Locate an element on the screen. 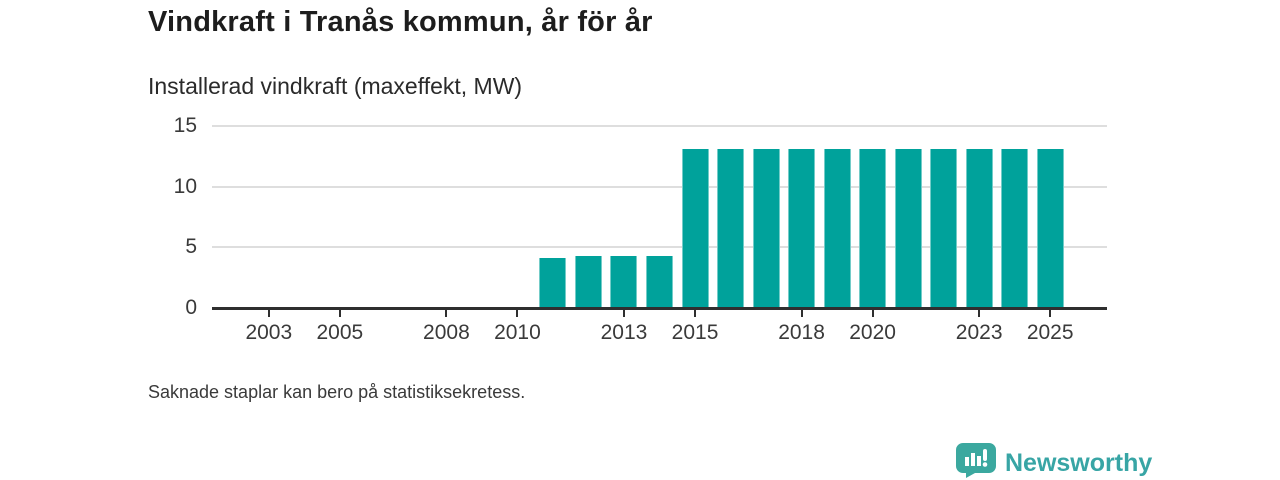  bar-2020 is located at coordinates (873, 228).